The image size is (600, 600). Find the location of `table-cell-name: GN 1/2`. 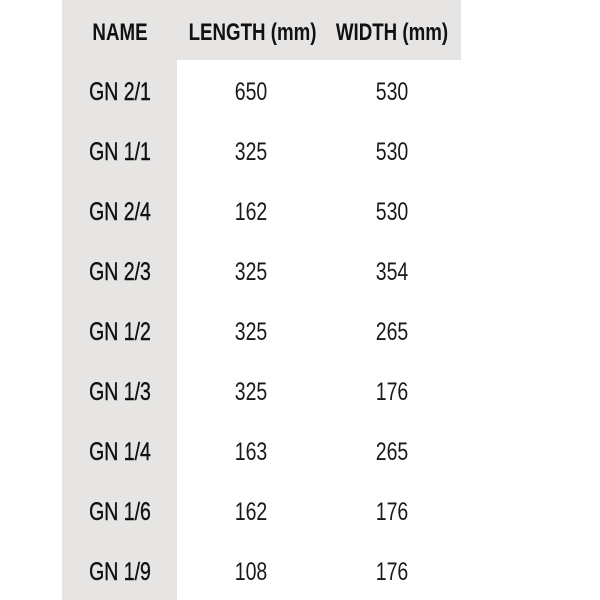

table-cell-name: GN 1/2 is located at coordinates (120, 332).